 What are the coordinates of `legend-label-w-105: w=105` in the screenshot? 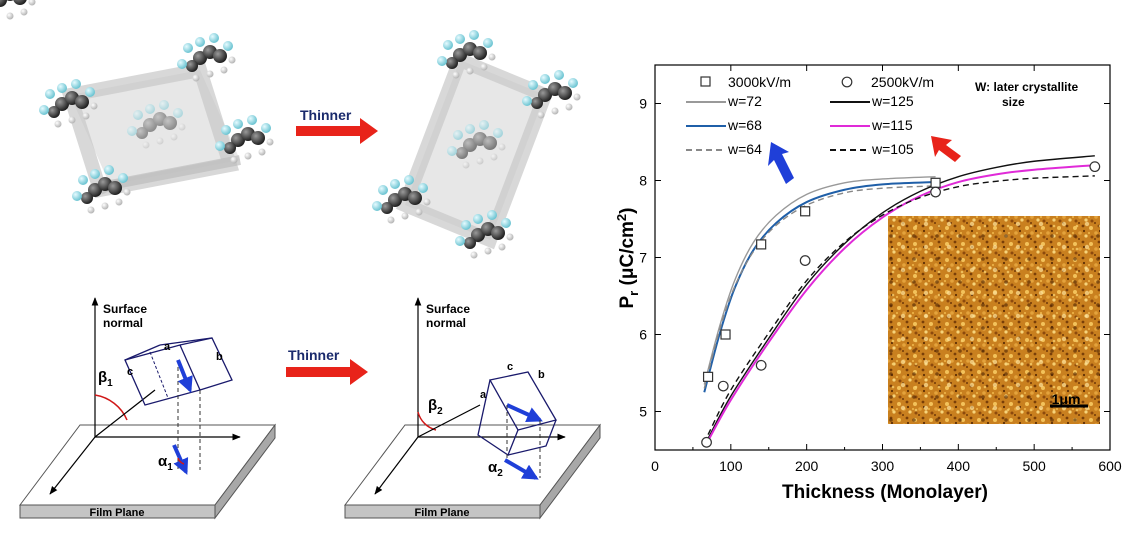 It's located at (892, 149).